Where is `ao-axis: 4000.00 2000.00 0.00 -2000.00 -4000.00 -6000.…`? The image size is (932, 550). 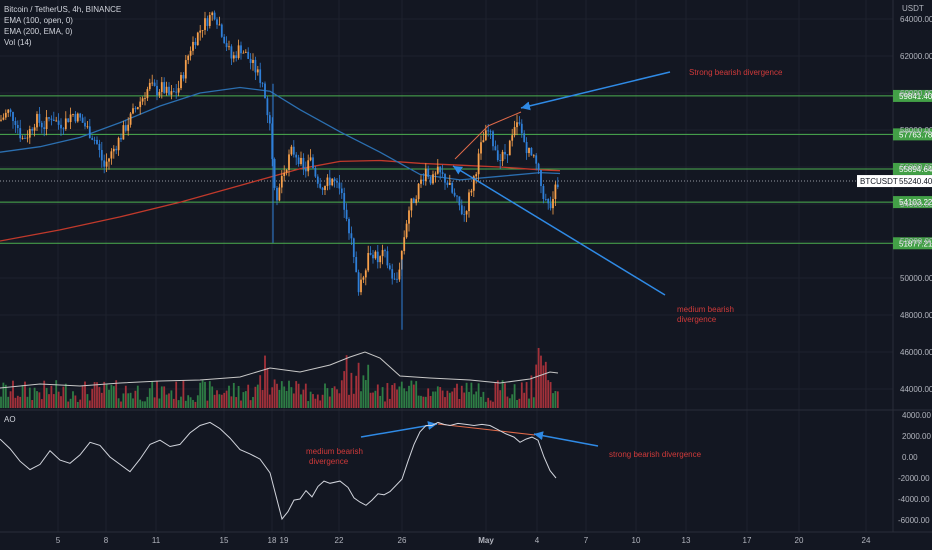
ao-axis: 4000.00 2000.00 0.00 -2000.00 -4000.00 -6000.… is located at coordinates (914, 468).